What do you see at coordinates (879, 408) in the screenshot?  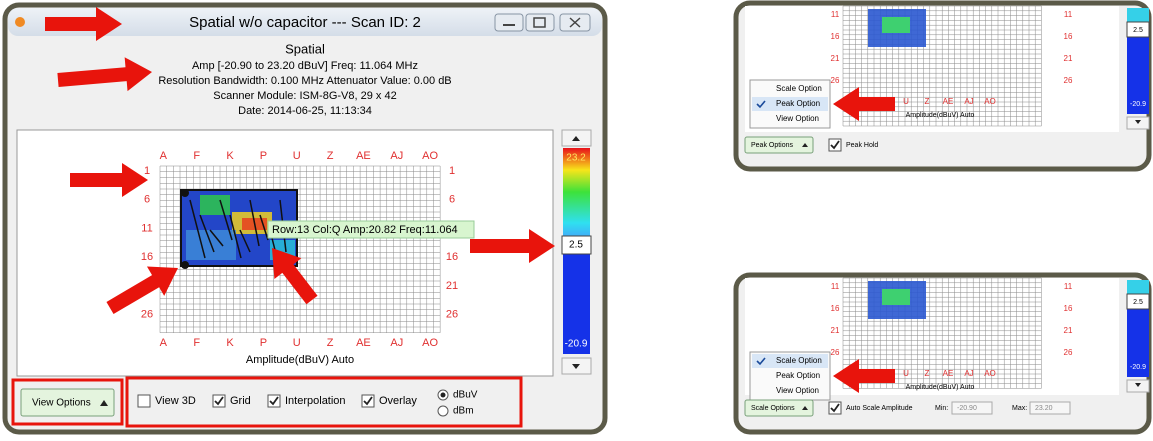 I see `checkbox-label: Auto Scale Amplitude` at bounding box center [879, 408].